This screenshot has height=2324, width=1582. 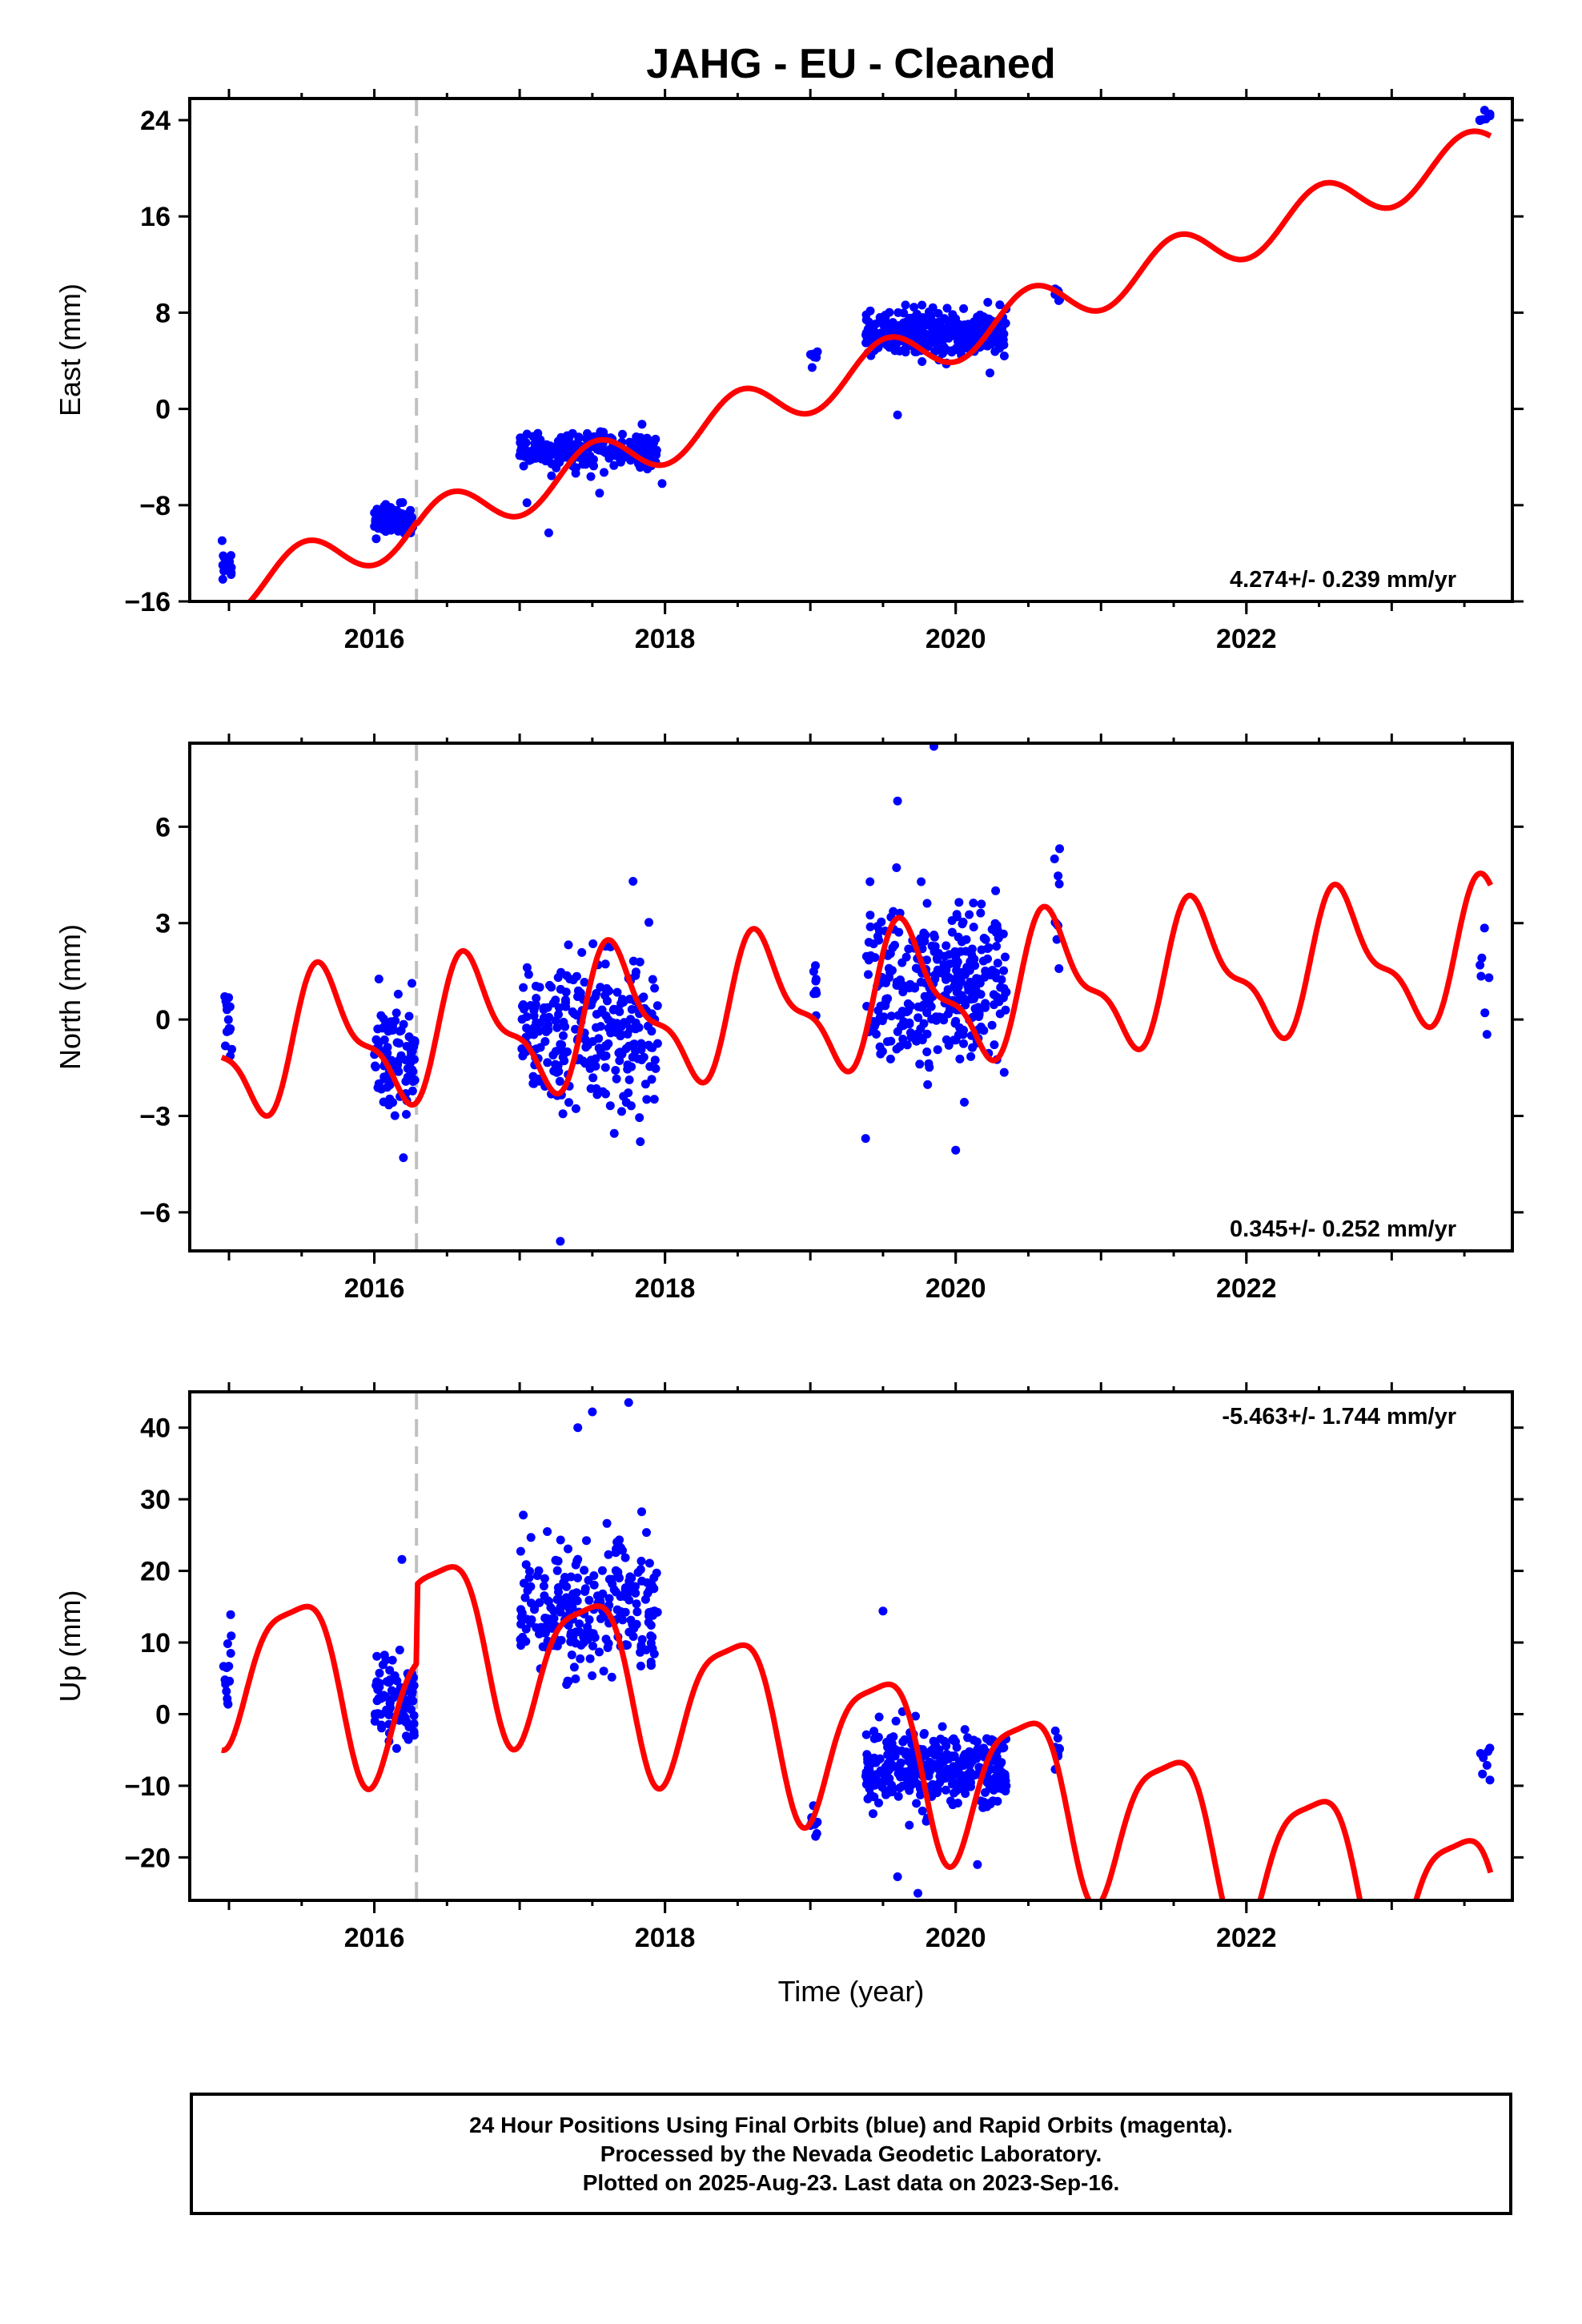 I want to click on x-tick-label: 2022, so click(x=1246, y=639).